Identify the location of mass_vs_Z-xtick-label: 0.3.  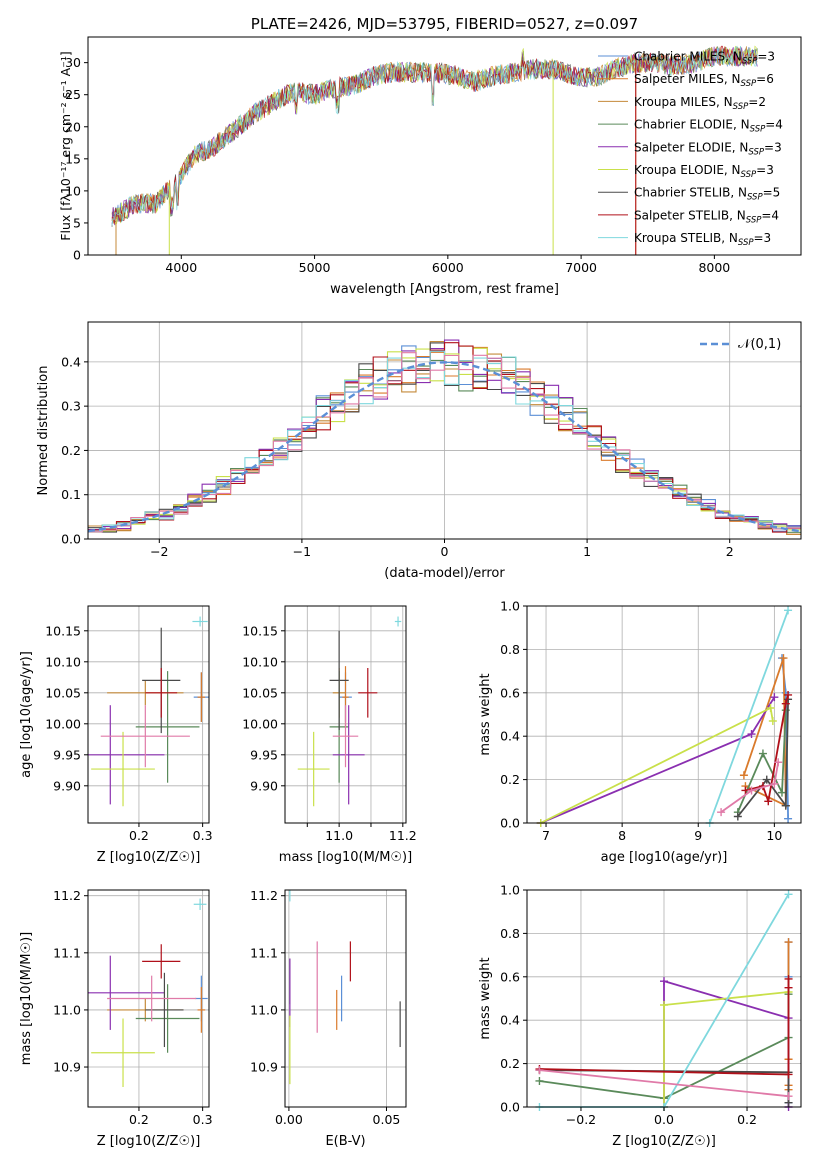
(203, 1119).